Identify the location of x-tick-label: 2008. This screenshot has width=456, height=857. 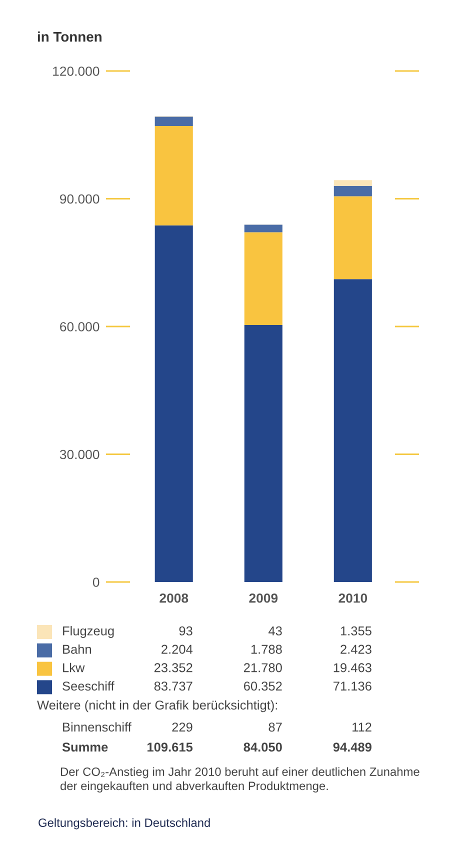
(174, 598).